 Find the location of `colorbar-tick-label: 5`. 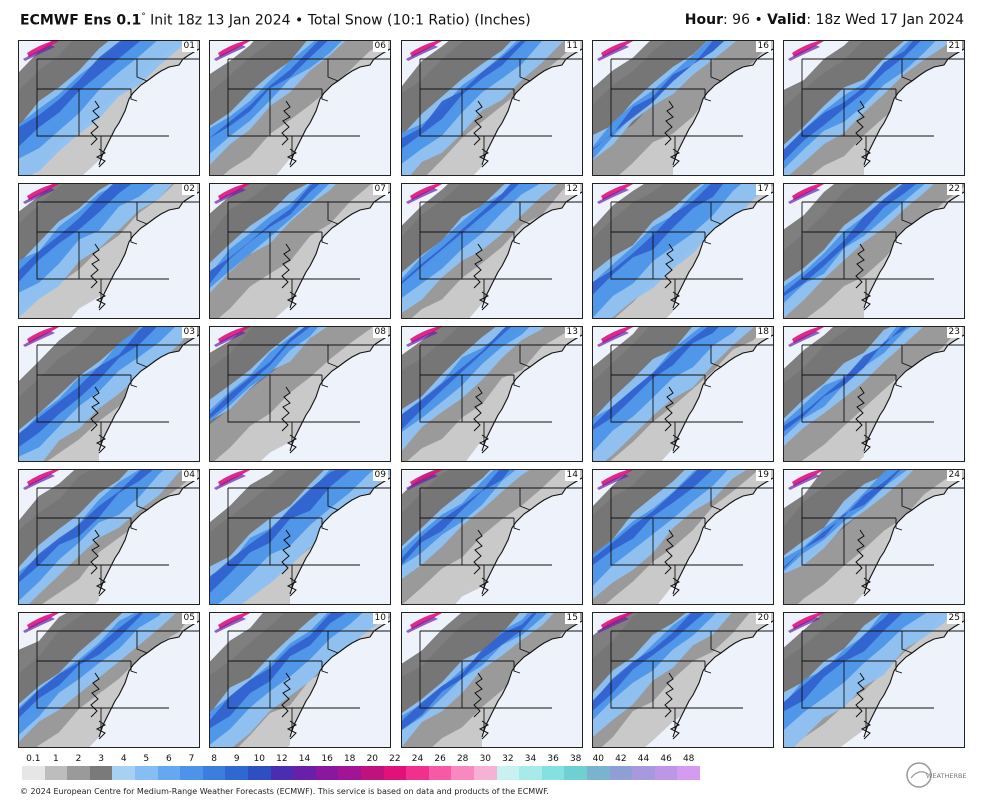

colorbar-tick-label: 5 is located at coordinates (146, 759).